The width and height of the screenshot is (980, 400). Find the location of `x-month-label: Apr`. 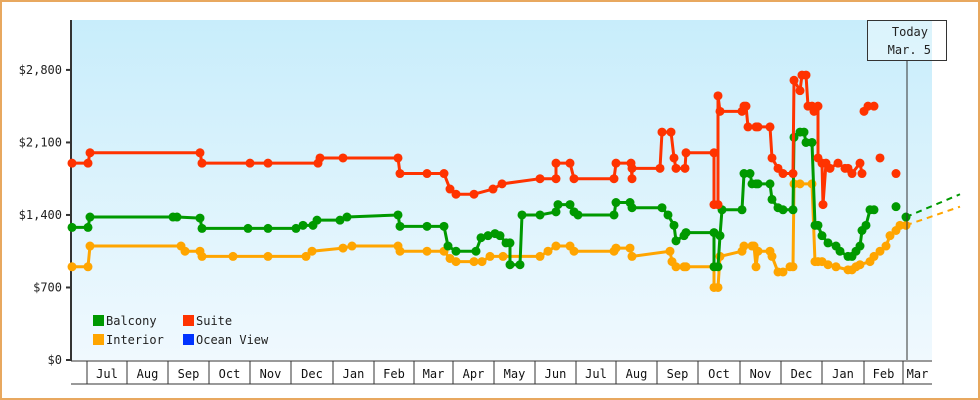

x-month-label: Apr is located at coordinates (474, 374).